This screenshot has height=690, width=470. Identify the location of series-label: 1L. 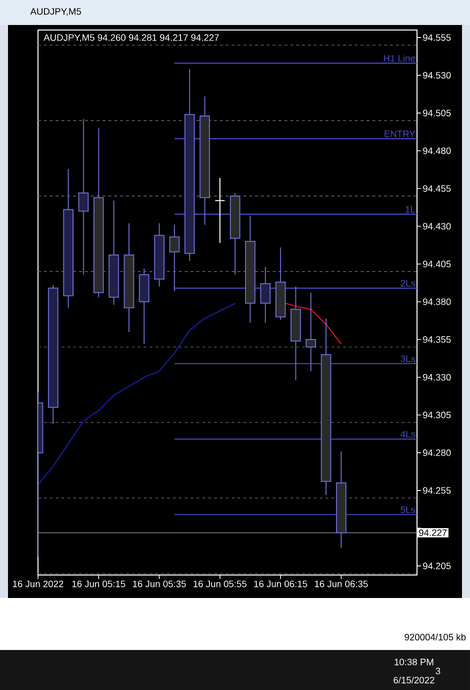
(411, 209).